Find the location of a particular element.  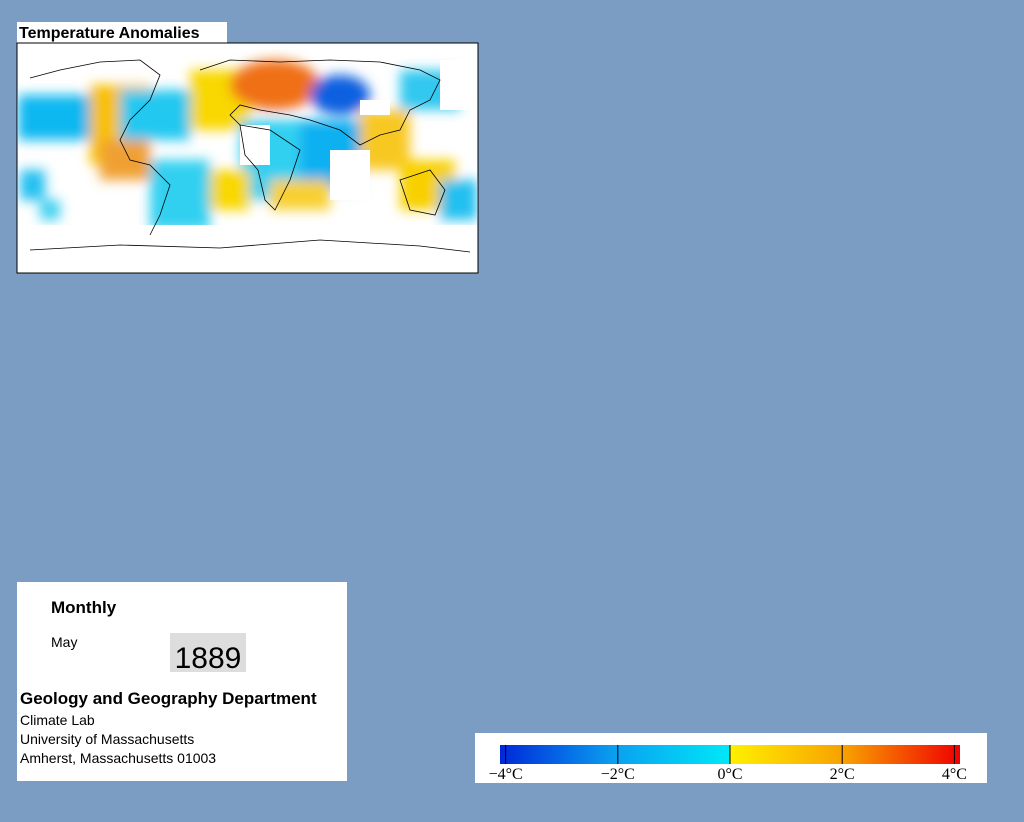

address-line: Climate Lab is located at coordinates (57, 720).